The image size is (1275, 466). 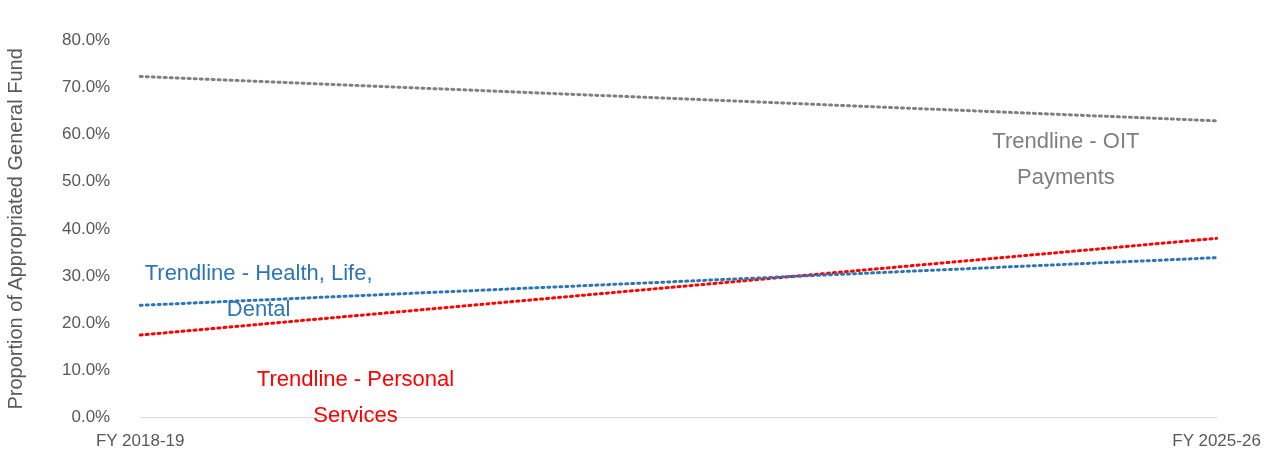 I want to click on y-tick-label: 10.0%, so click(x=86, y=370).